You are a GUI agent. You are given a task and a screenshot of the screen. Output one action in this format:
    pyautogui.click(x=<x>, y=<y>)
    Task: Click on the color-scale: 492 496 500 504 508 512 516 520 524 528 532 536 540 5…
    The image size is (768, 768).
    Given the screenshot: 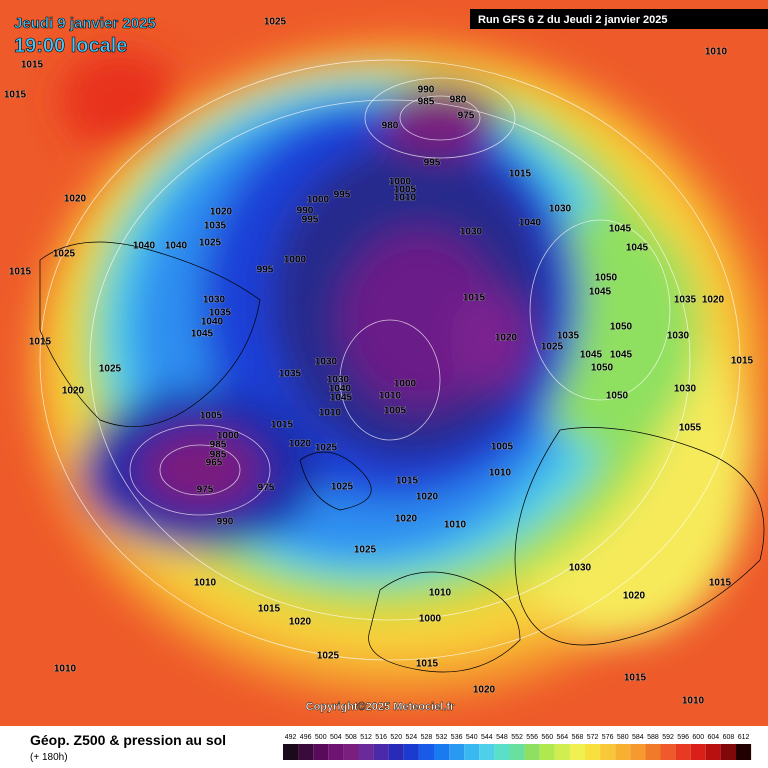 What is the action you would take?
    pyautogui.click(x=517, y=747)
    